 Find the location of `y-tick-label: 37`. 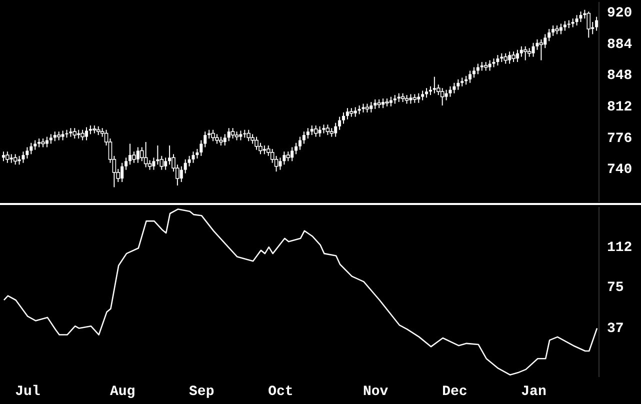

y-tick-label: 37 is located at coordinates (615, 329).